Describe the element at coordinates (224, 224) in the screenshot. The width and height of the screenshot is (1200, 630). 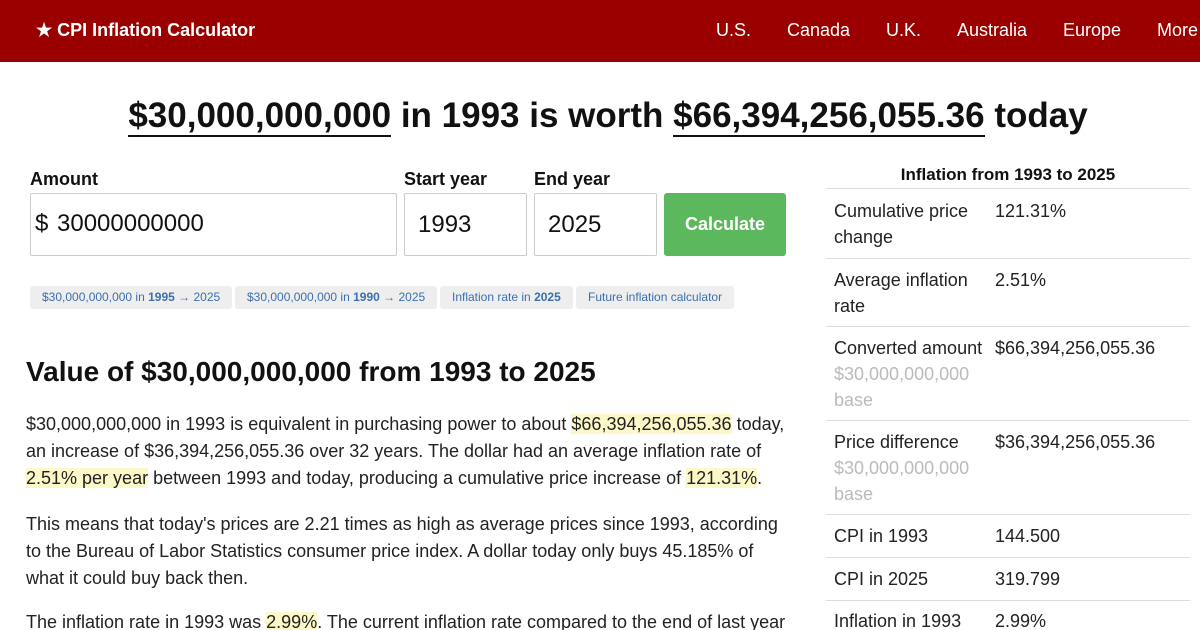
I see `amount-input` at that location.